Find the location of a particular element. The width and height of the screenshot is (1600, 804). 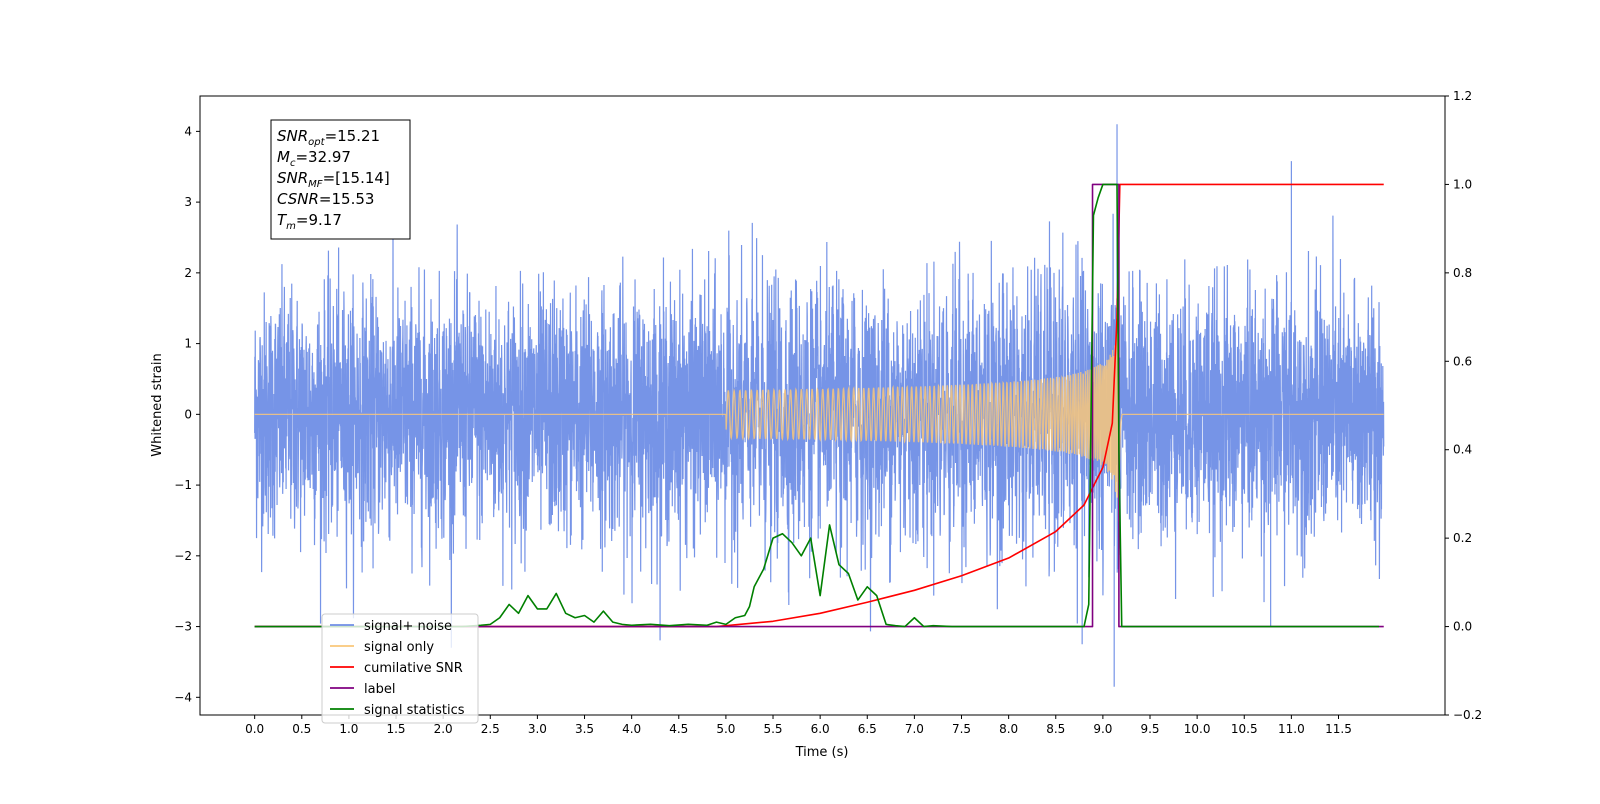

y-axis-left: 4 3 2 1 0 −1 −2 −3 −4 is located at coordinates (187, 414).